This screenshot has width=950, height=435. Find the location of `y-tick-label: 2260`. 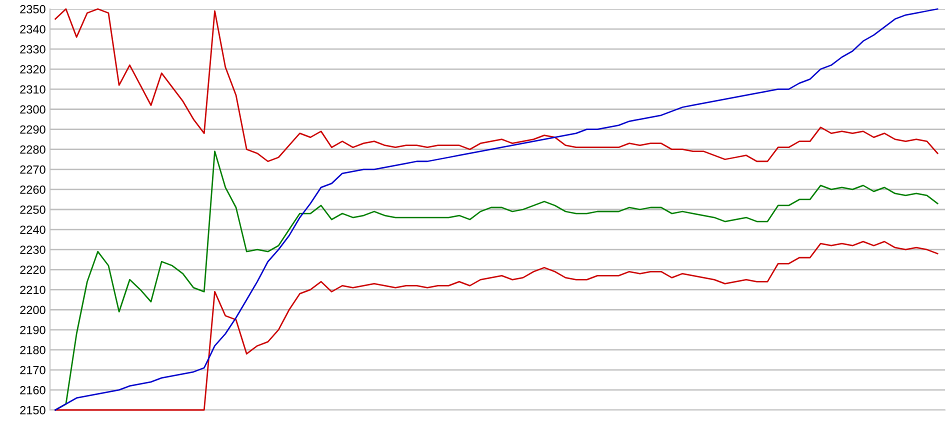

y-tick-label: 2260 is located at coordinates (33, 189).